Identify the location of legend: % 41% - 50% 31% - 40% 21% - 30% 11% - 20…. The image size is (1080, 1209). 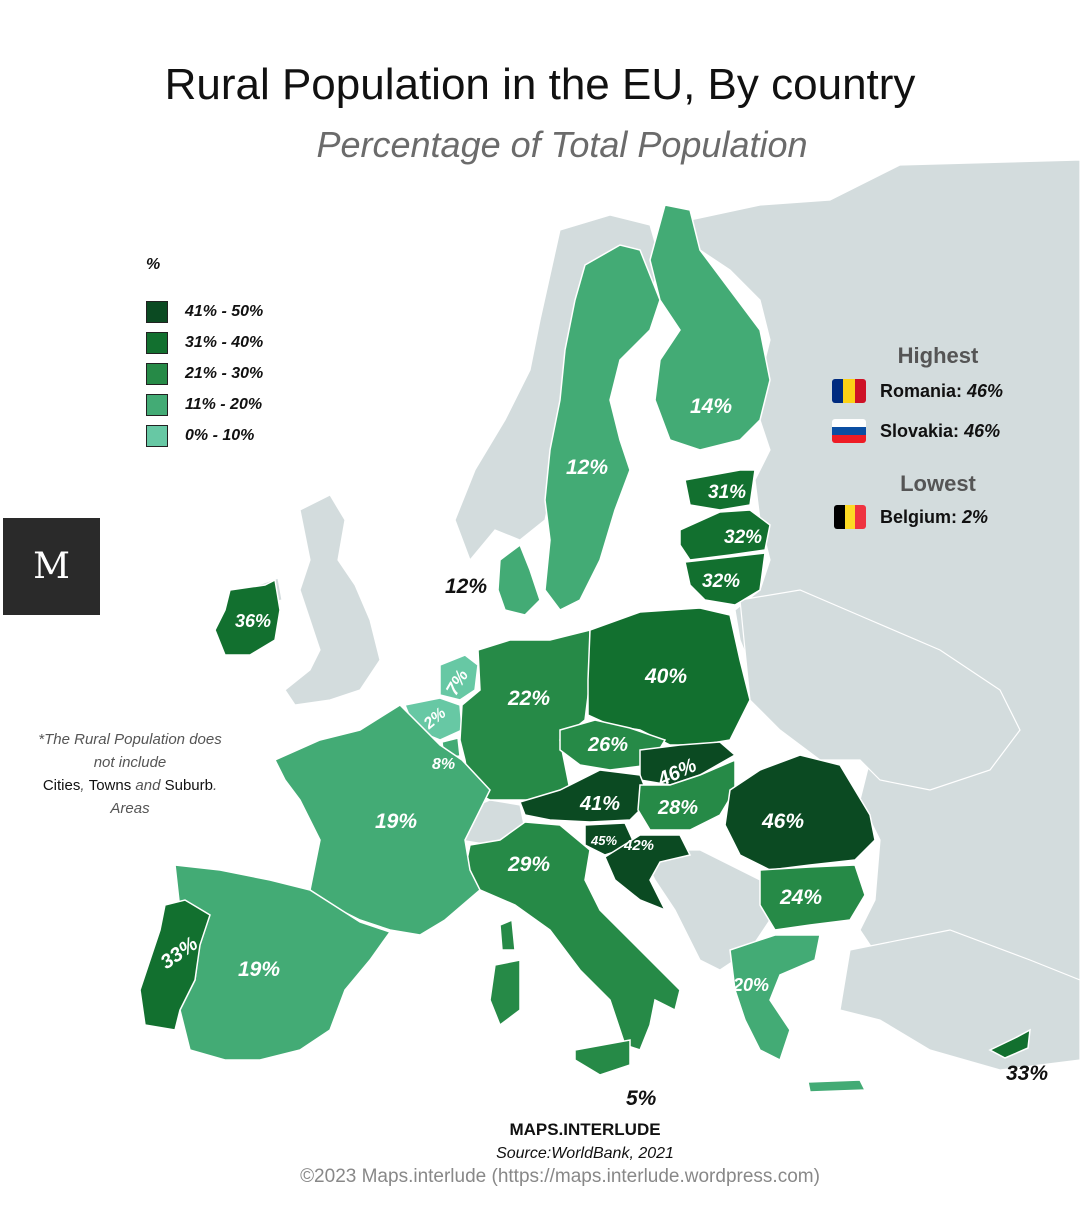
(204, 353).